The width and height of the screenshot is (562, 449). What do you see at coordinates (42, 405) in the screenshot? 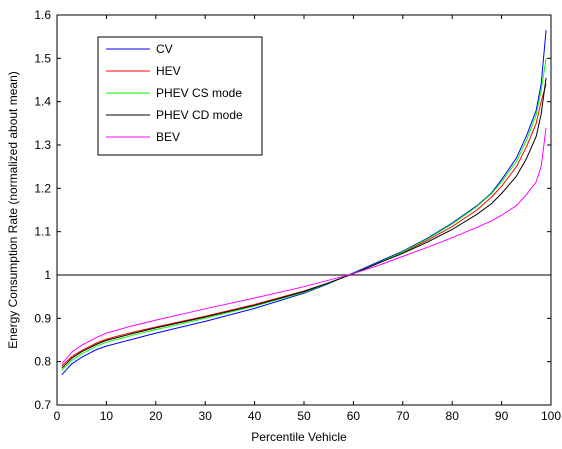
I see `y-tick-label: 0.7` at bounding box center [42, 405].